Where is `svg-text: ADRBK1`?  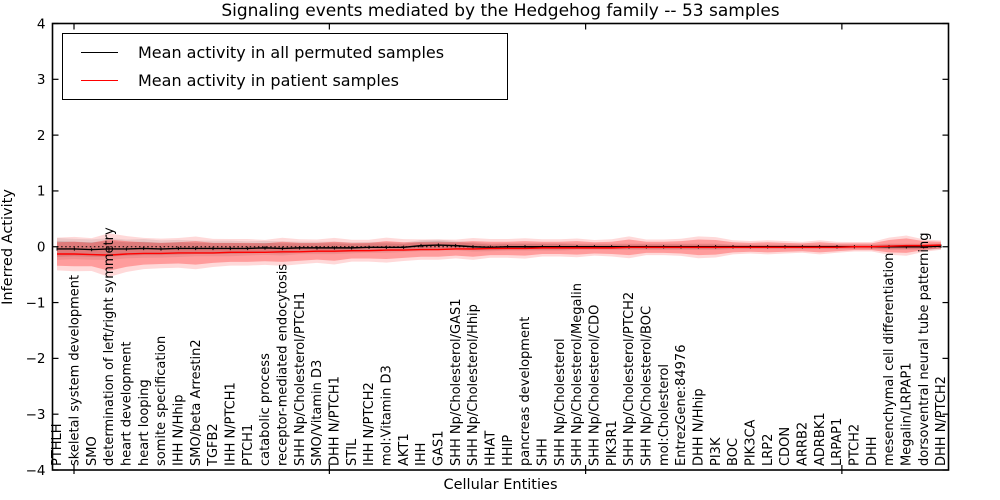 svg-text: ADRBK1 is located at coordinates (820, 439).